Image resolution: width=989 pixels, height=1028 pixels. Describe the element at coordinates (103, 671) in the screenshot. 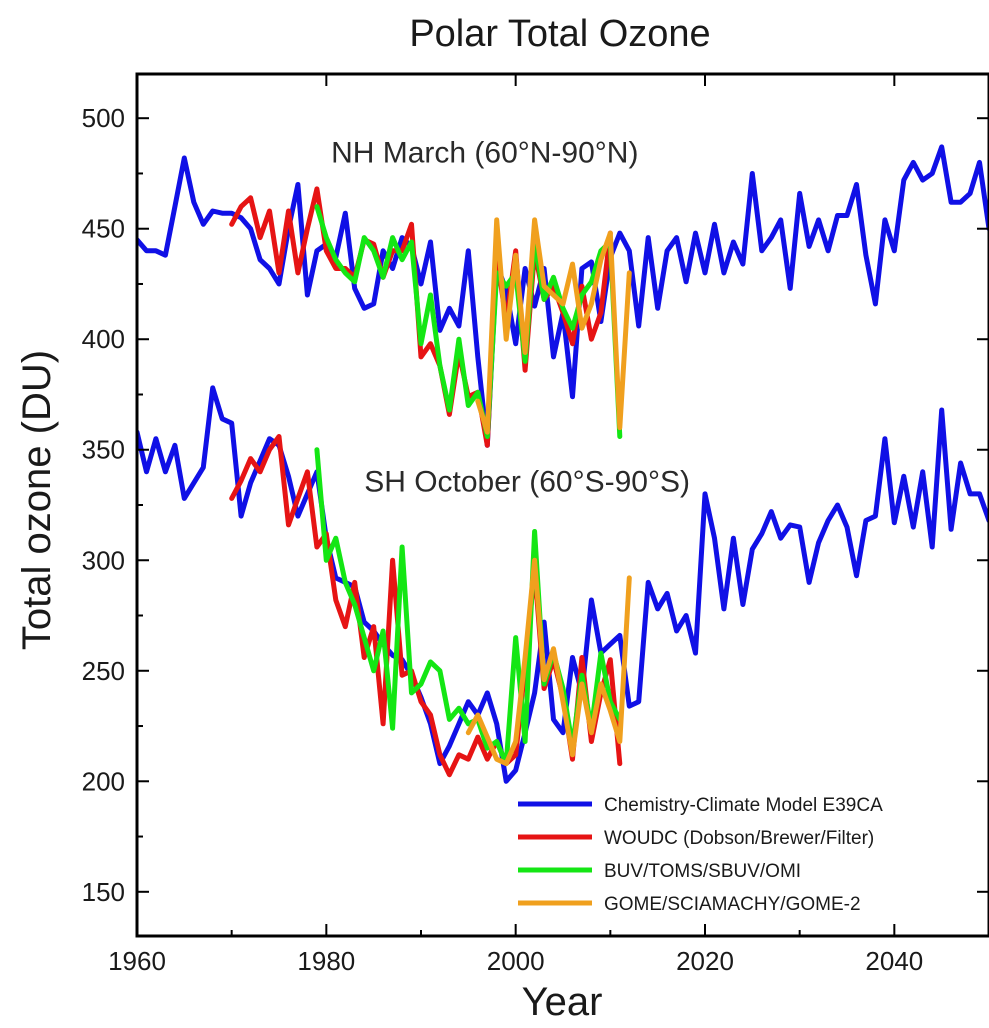

I see `y-tick-label: 250` at that location.